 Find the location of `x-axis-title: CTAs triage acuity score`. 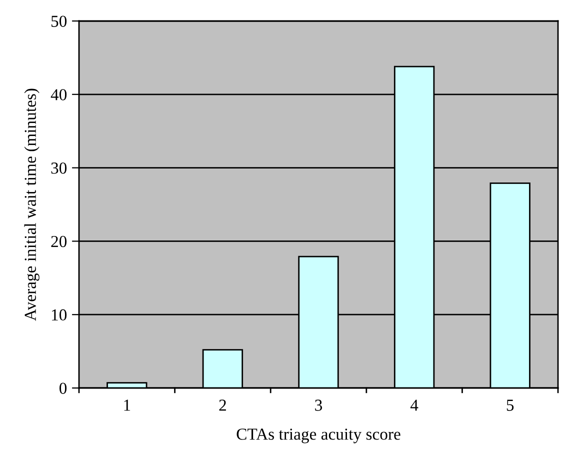

x-axis-title: CTAs triage acuity score is located at coordinates (318, 436).